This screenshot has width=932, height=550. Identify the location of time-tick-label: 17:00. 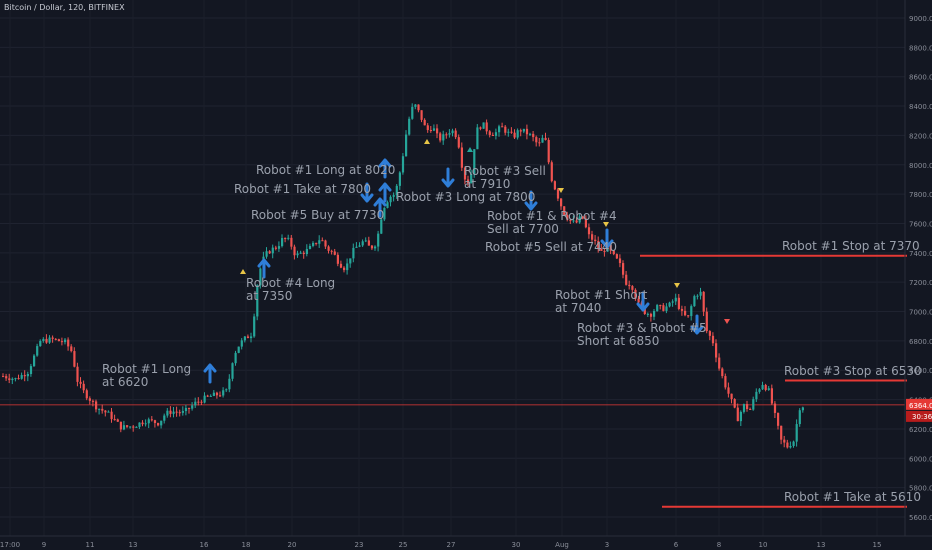
(10, 545).